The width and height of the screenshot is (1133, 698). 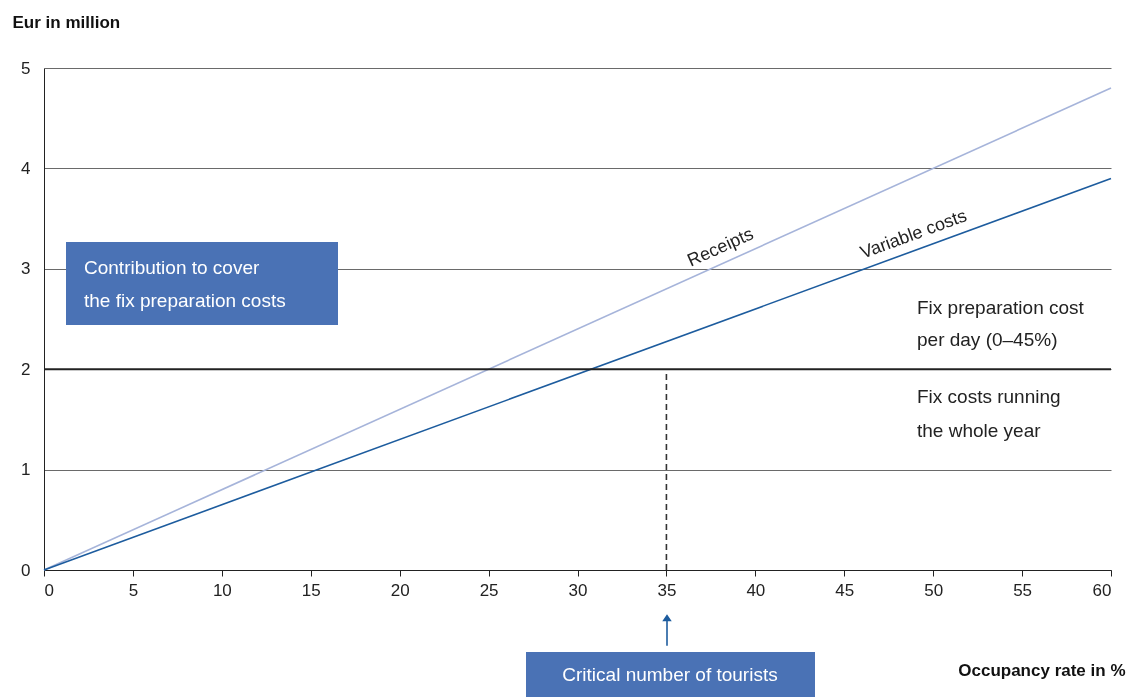 I want to click on text: Variable costs, so click(x=913, y=234).